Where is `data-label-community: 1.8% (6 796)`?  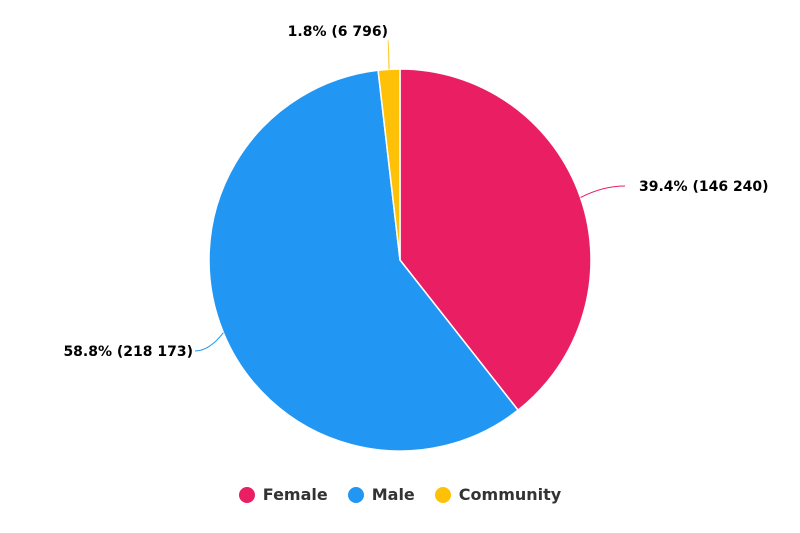
data-label-community: 1.8% (6 796) is located at coordinates (338, 32).